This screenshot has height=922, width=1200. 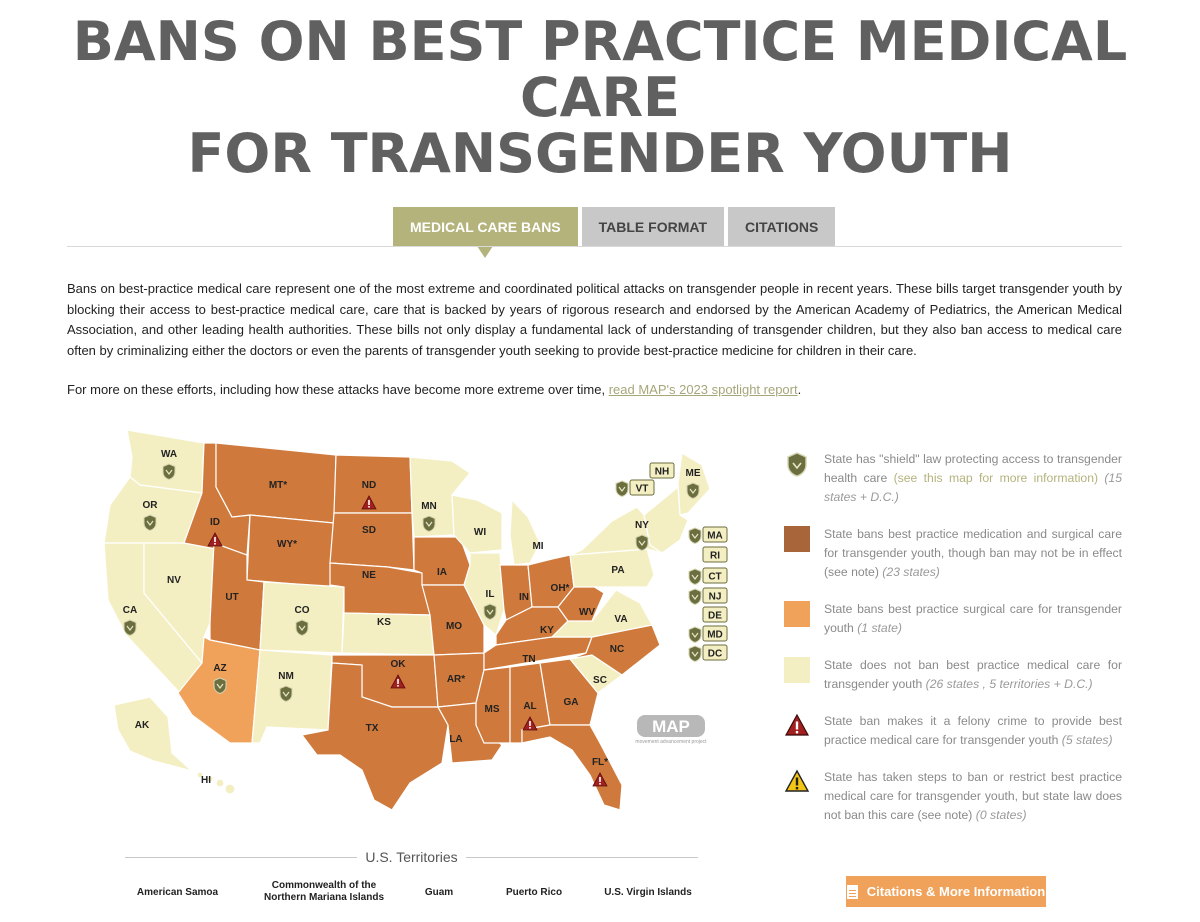 I want to click on callout-ma: MA, so click(x=708, y=535).